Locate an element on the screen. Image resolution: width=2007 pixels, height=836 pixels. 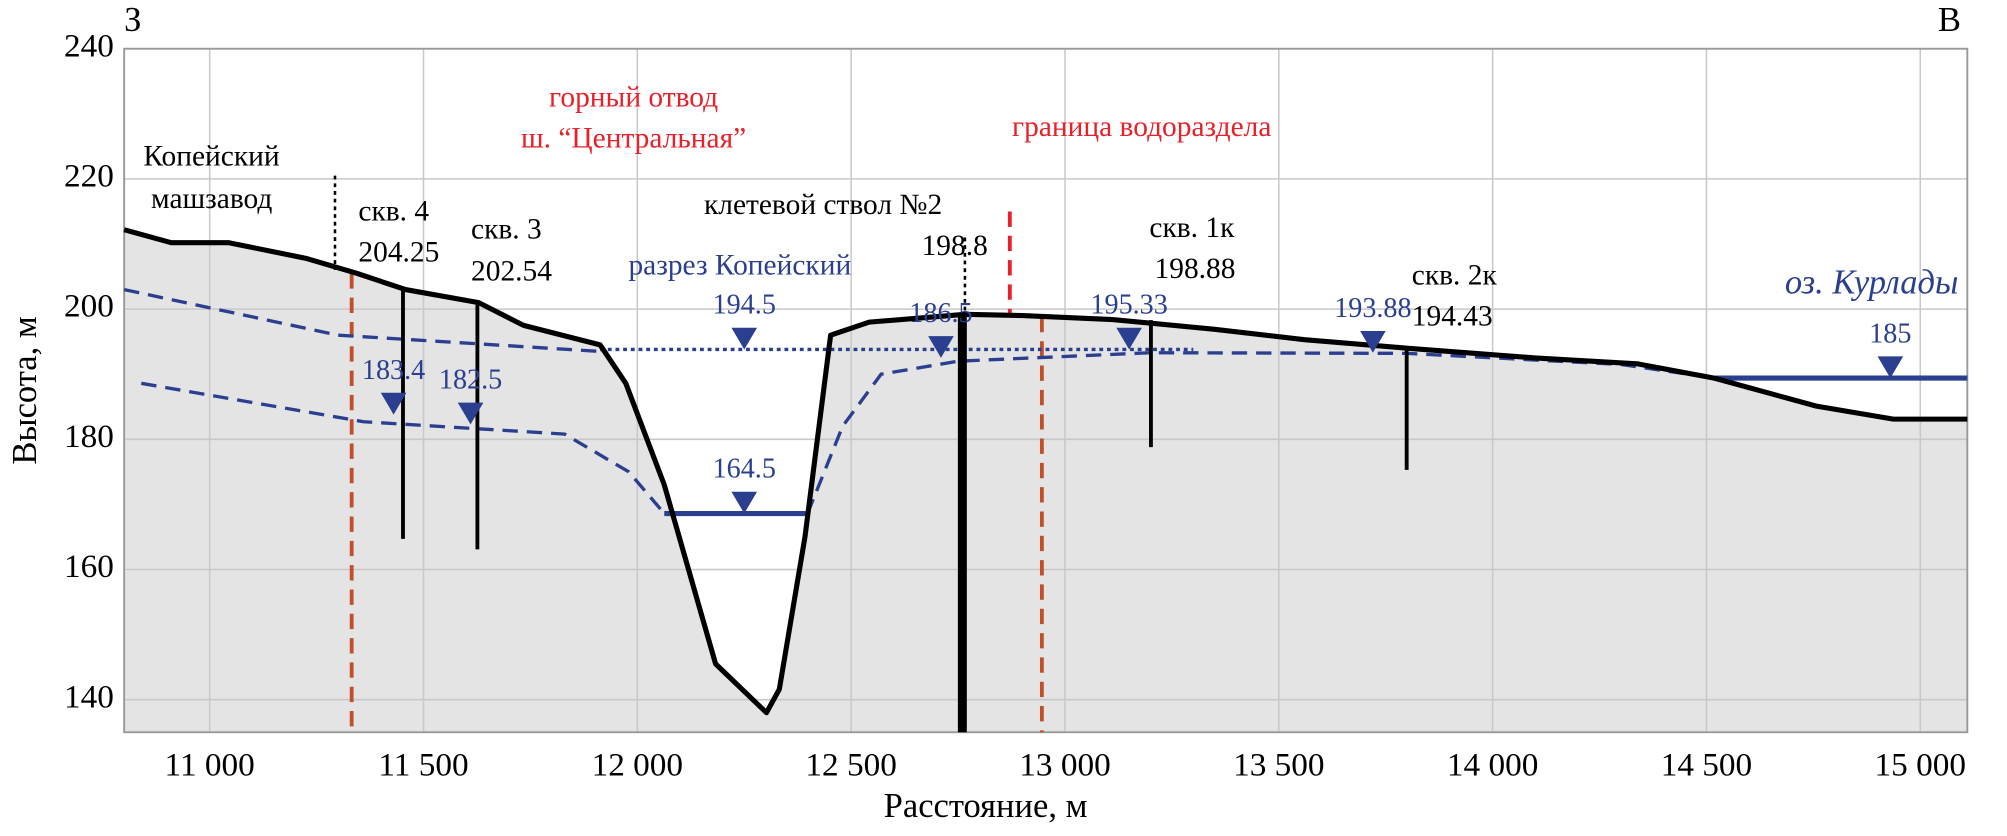
x-tick-label: 12 000 is located at coordinates (637, 765).